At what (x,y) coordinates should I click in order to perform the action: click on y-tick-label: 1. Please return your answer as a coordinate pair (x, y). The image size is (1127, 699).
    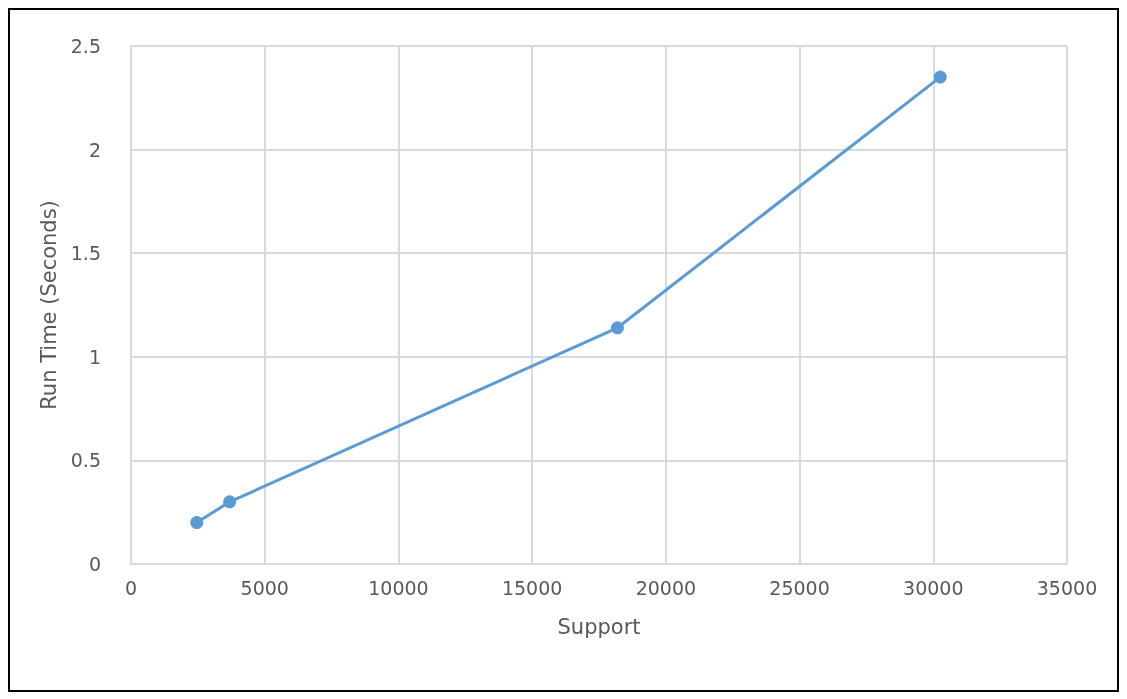
    Looking at the image, I should click on (94, 356).